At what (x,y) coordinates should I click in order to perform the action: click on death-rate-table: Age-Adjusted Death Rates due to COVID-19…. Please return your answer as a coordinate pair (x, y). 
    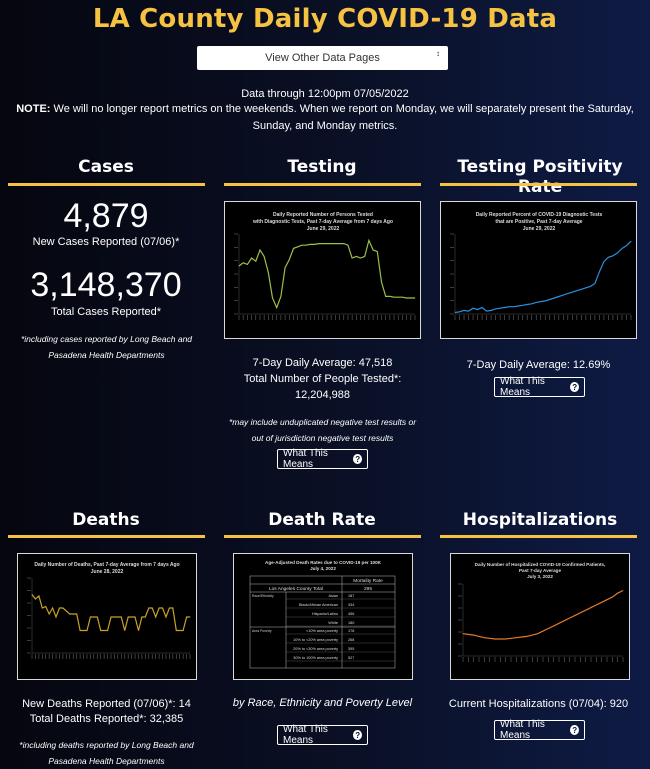
    Looking at the image, I should click on (323, 616).